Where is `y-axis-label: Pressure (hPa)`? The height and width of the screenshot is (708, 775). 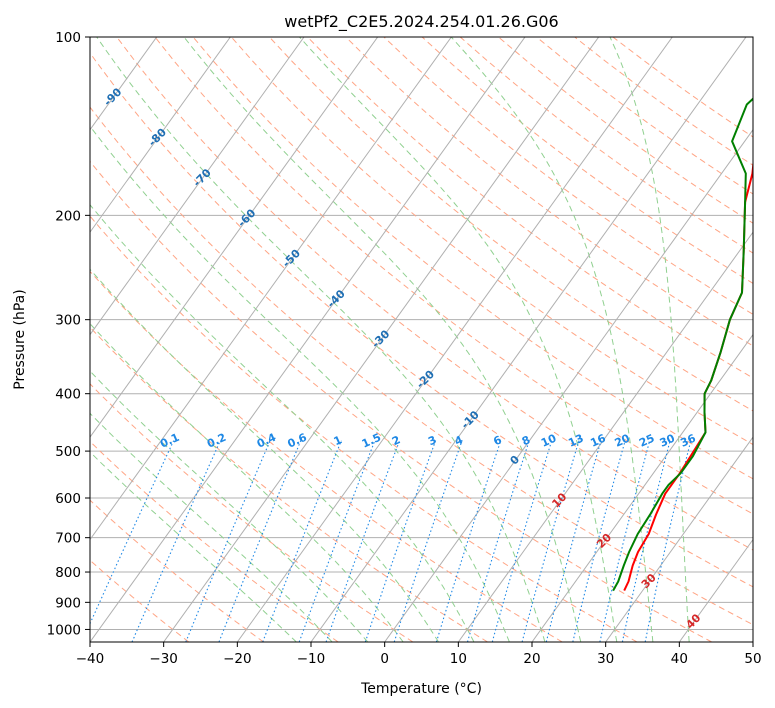
y-axis-label: Pressure (hPa) is located at coordinates (20, 339).